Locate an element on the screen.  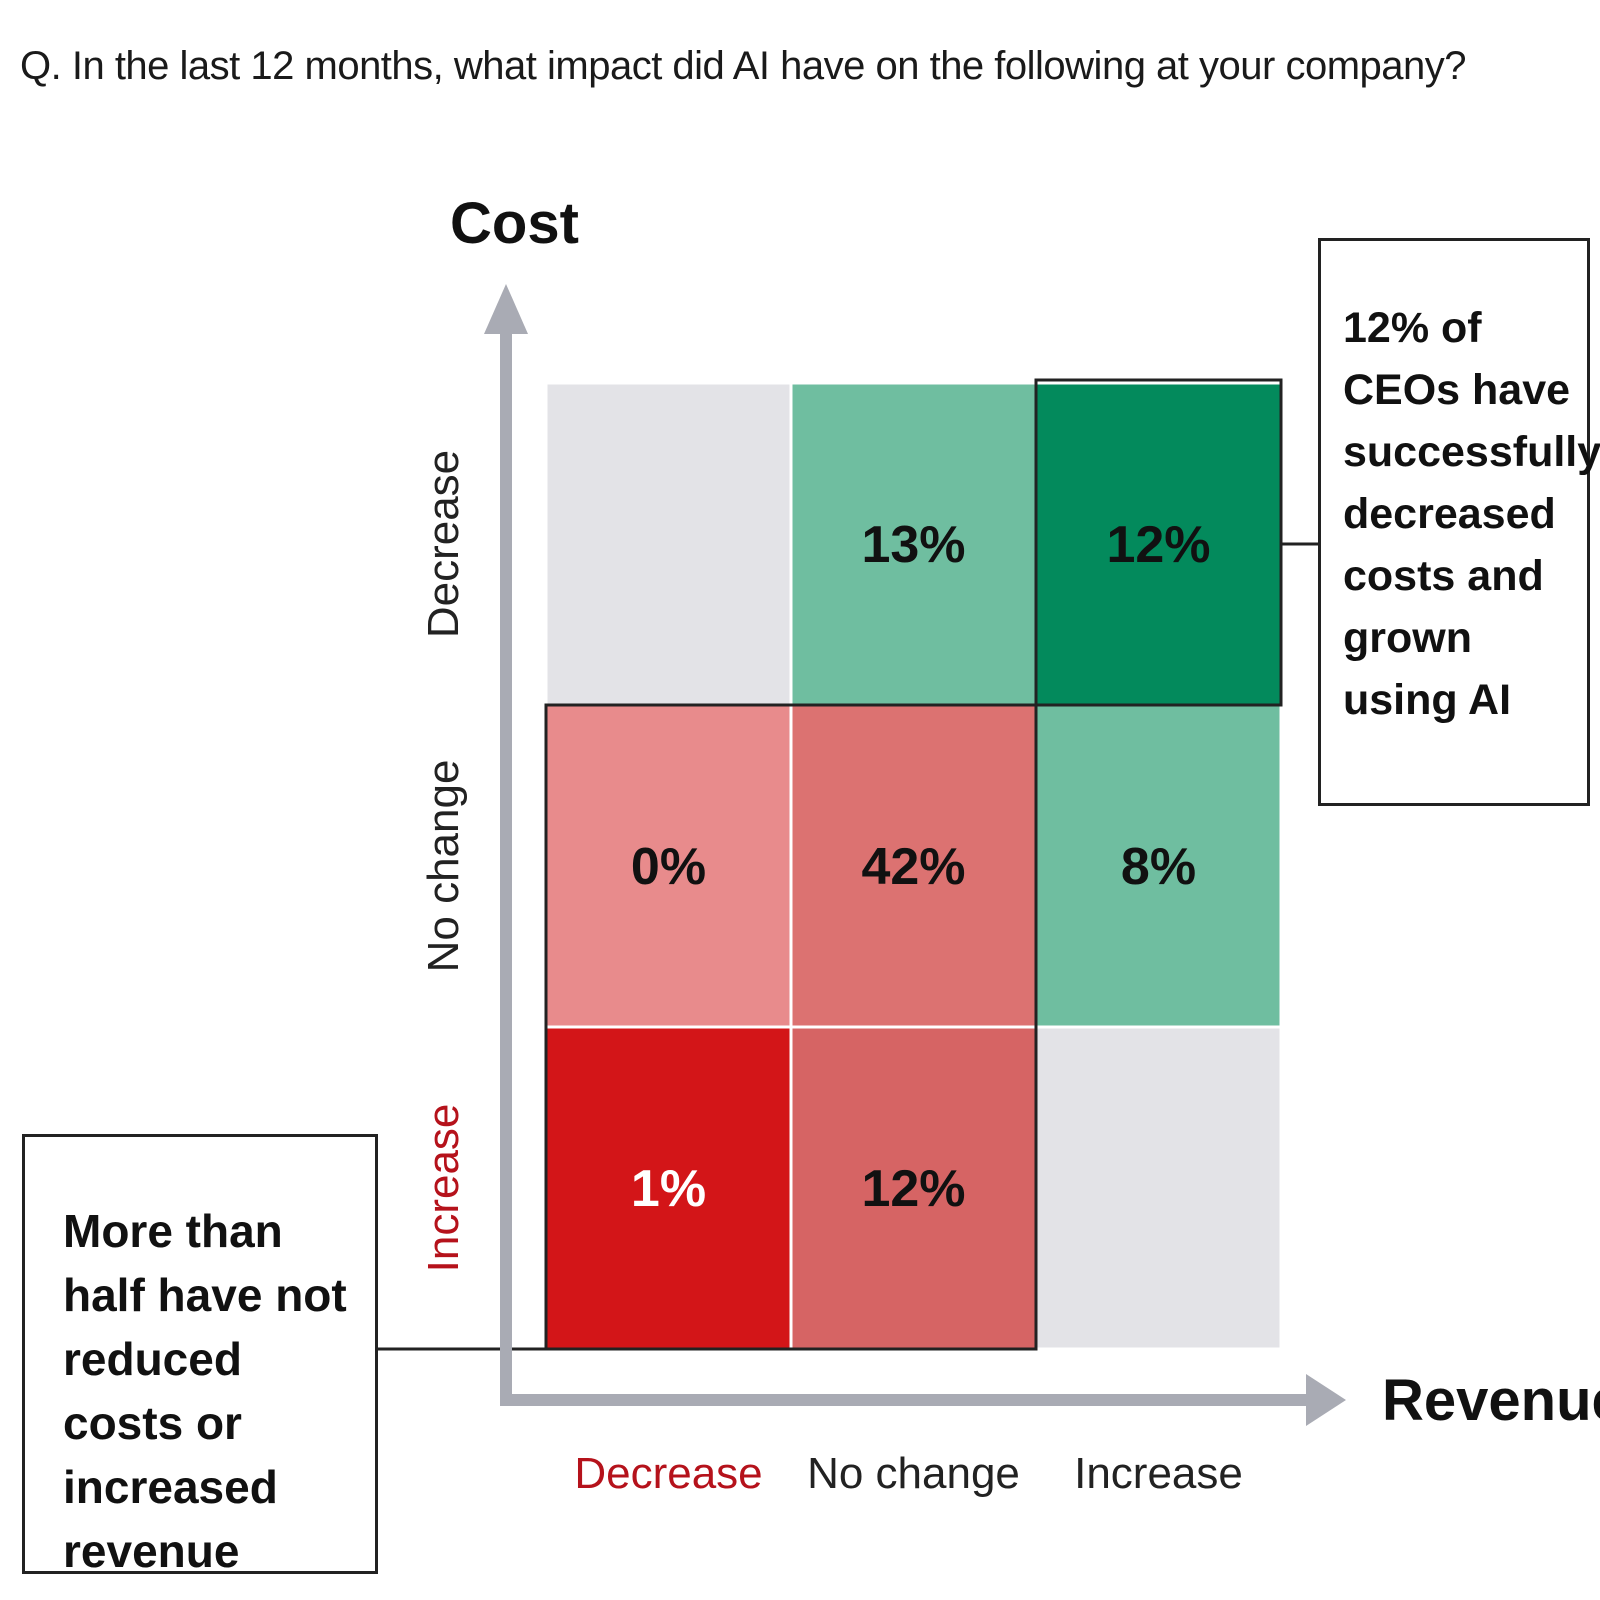
x-tick-label-no-change: No change is located at coordinates (913, 1473).